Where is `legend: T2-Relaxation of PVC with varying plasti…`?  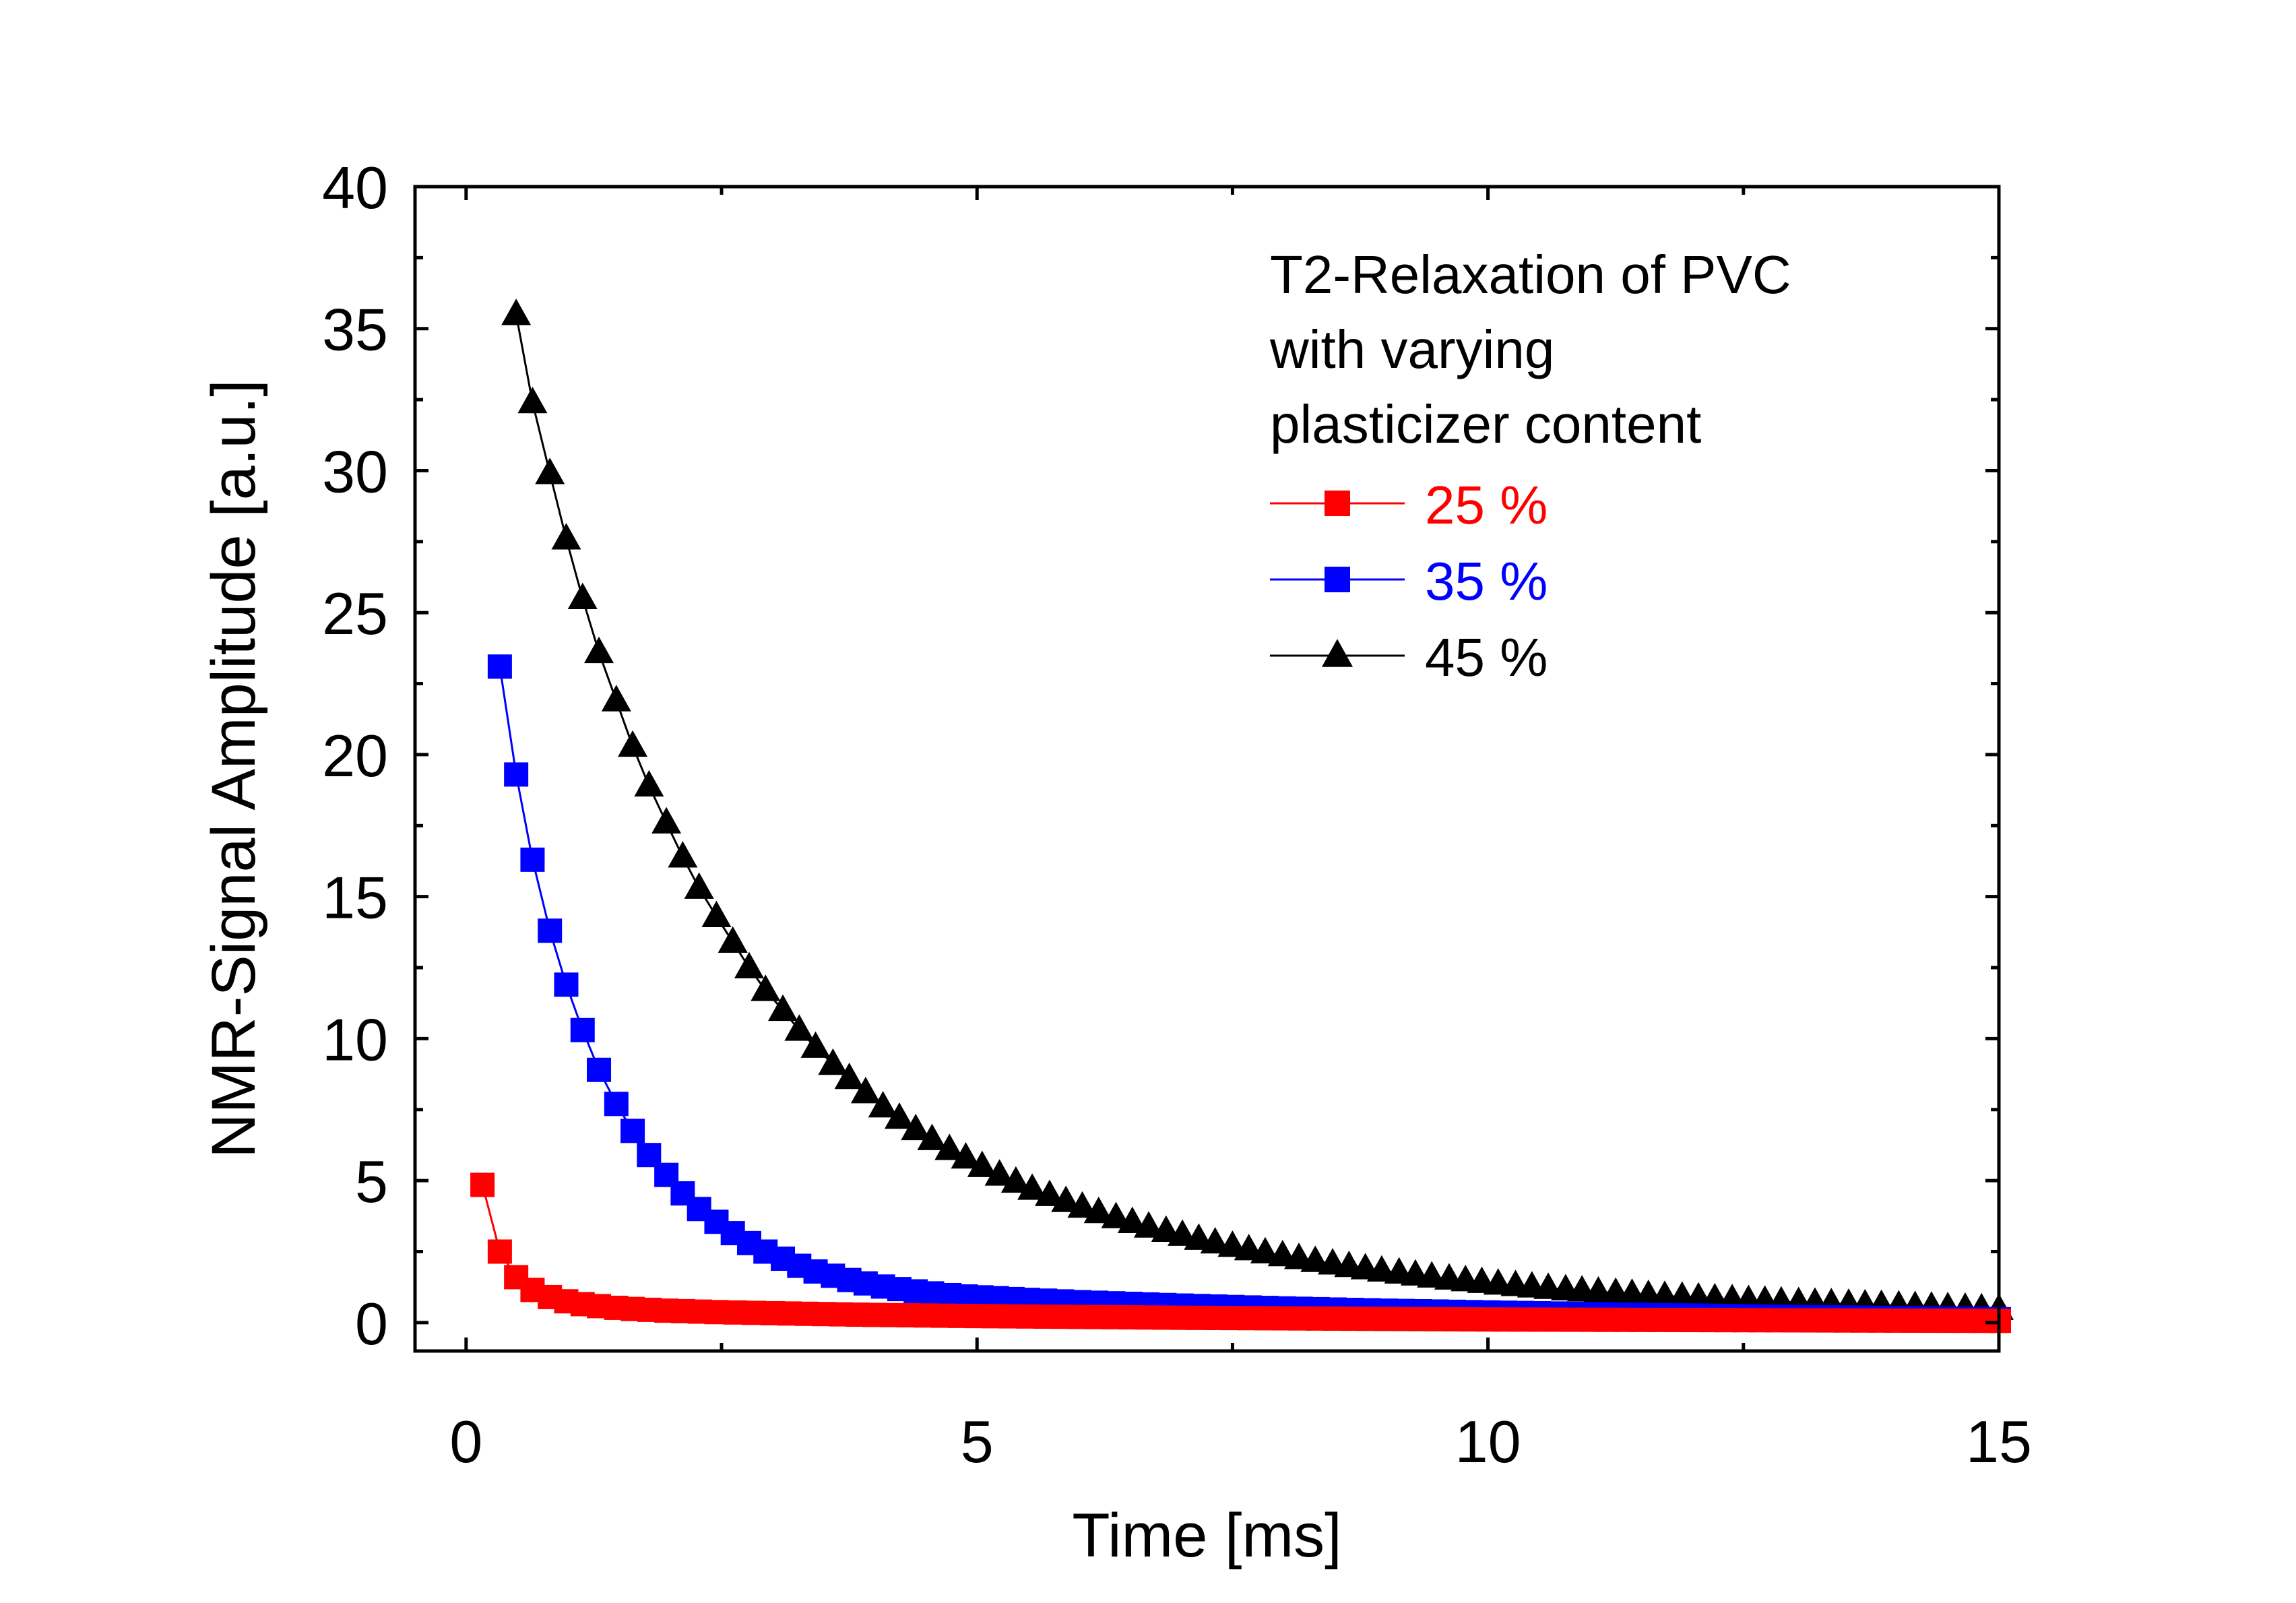
legend: T2-Relaxation of PVC with varying plasti… is located at coordinates (1530, 466).